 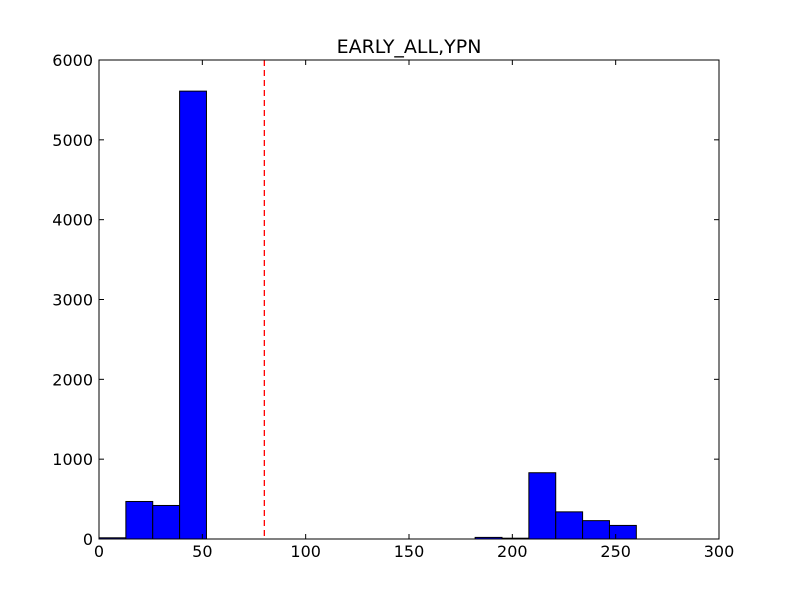 What do you see at coordinates (409, 551) in the screenshot?
I see `x-tick-label: 150` at bounding box center [409, 551].